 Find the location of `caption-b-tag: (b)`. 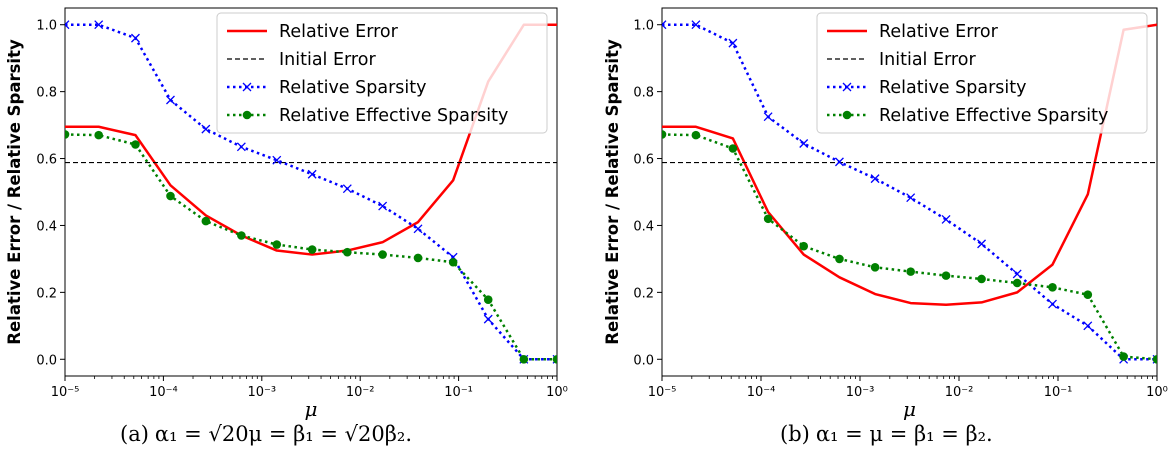

caption-b-tag: (b) is located at coordinates (795, 434).